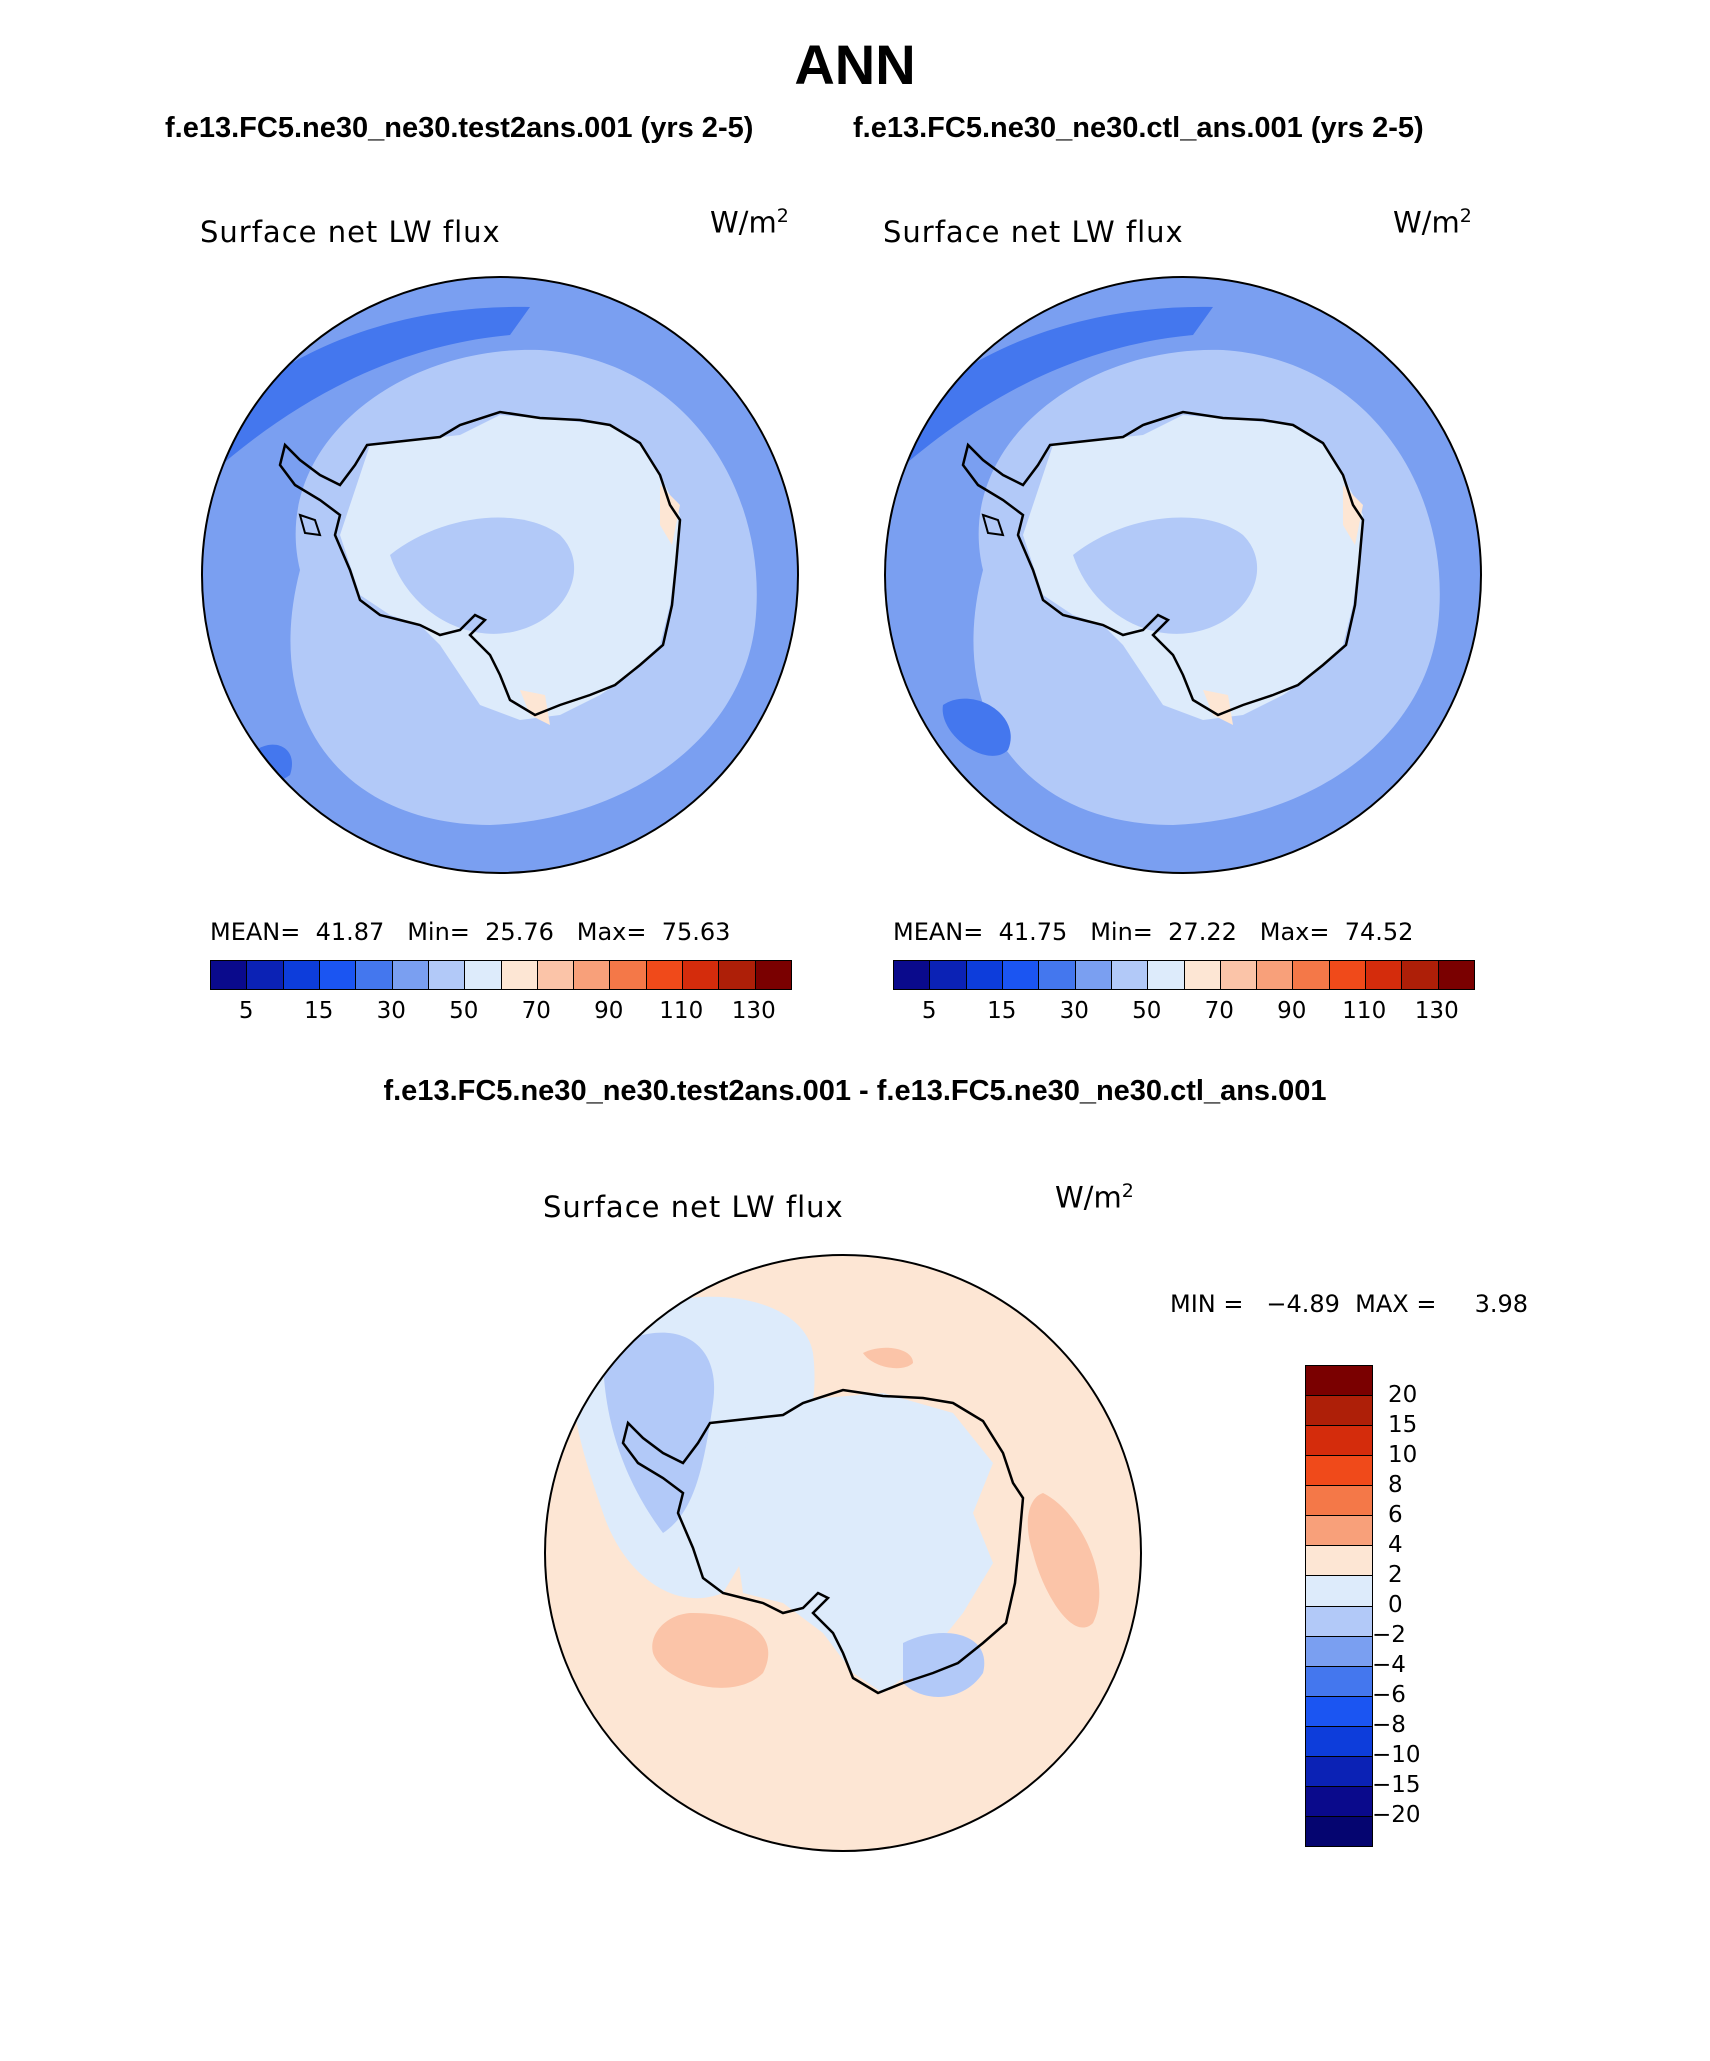 The height and width of the screenshot is (2061, 1710). I want to click on page-title: ANN, so click(855, 64).